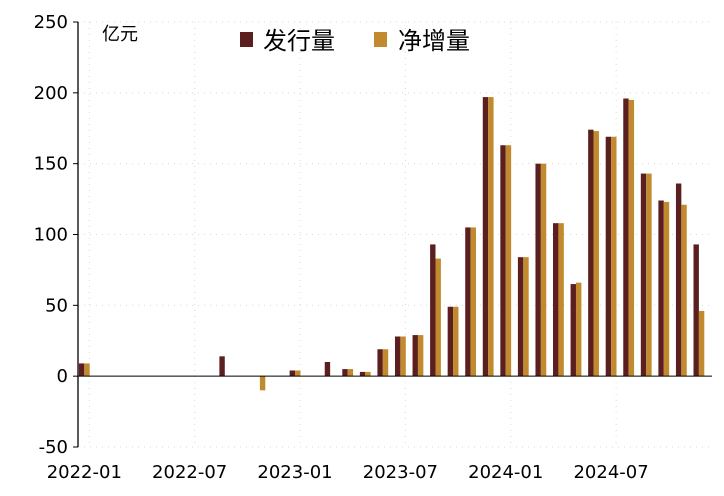 The height and width of the screenshot is (496, 724). Describe the element at coordinates (294, 472) in the screenshot. I see `x-tick-label: 2023-01` at that location.